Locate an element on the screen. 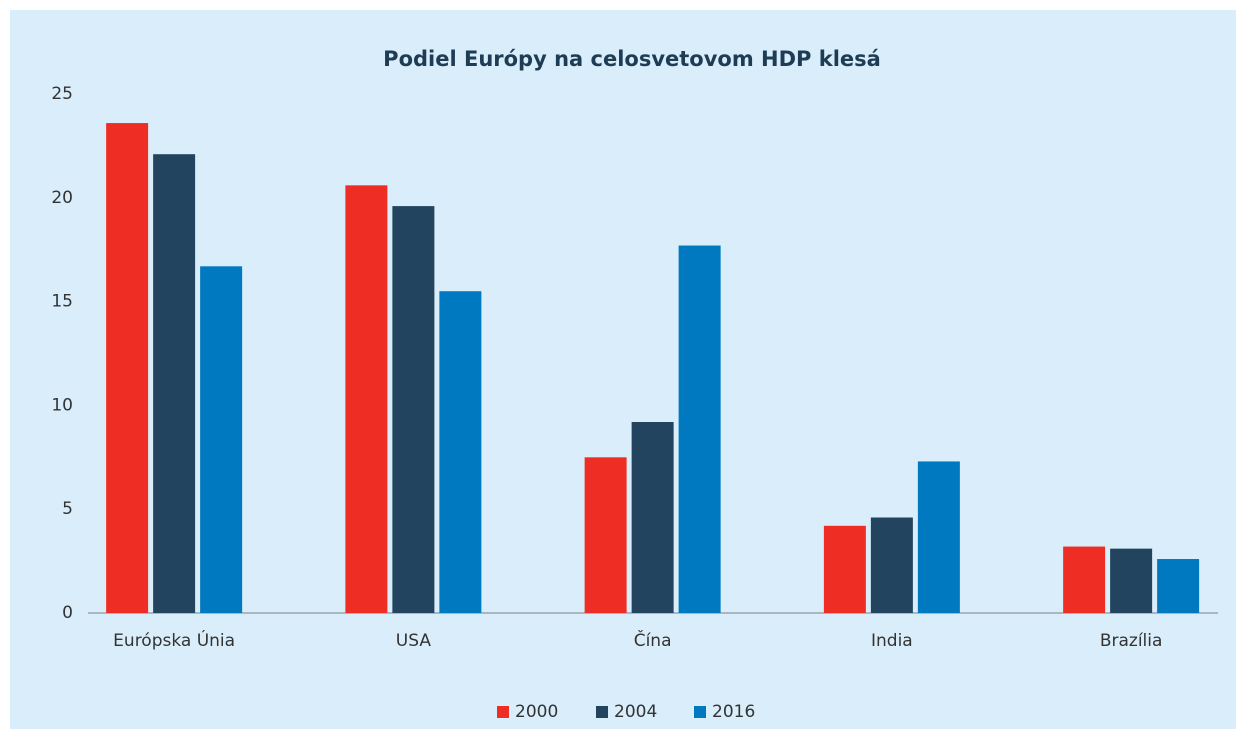  y-tick-label: 20 is located at coordinates (62, 198).